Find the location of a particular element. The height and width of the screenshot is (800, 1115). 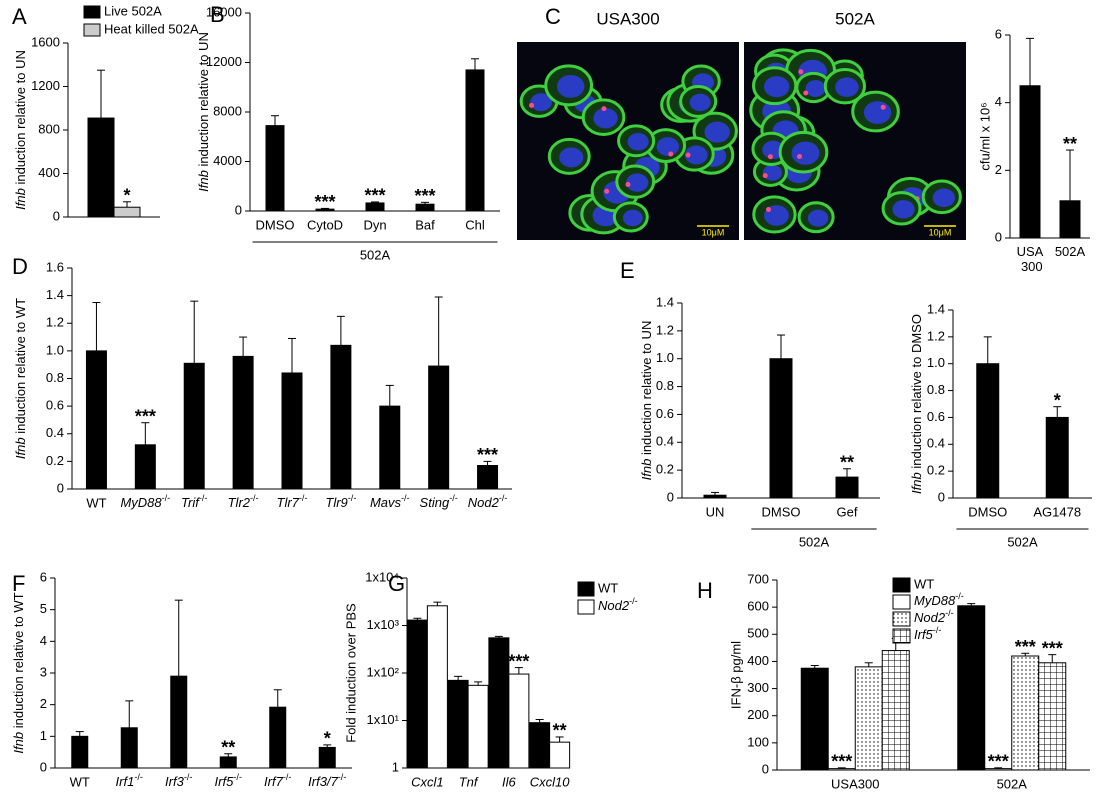

y-tick-label: 1x10³ is located at coordinates (382, 624).